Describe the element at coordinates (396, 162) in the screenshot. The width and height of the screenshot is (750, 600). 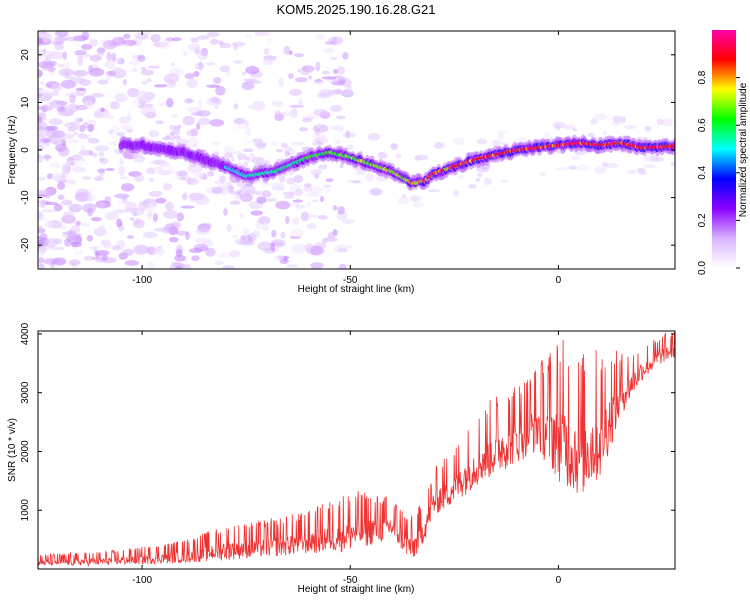
I see `heatmap-ridge-layer` at that location.